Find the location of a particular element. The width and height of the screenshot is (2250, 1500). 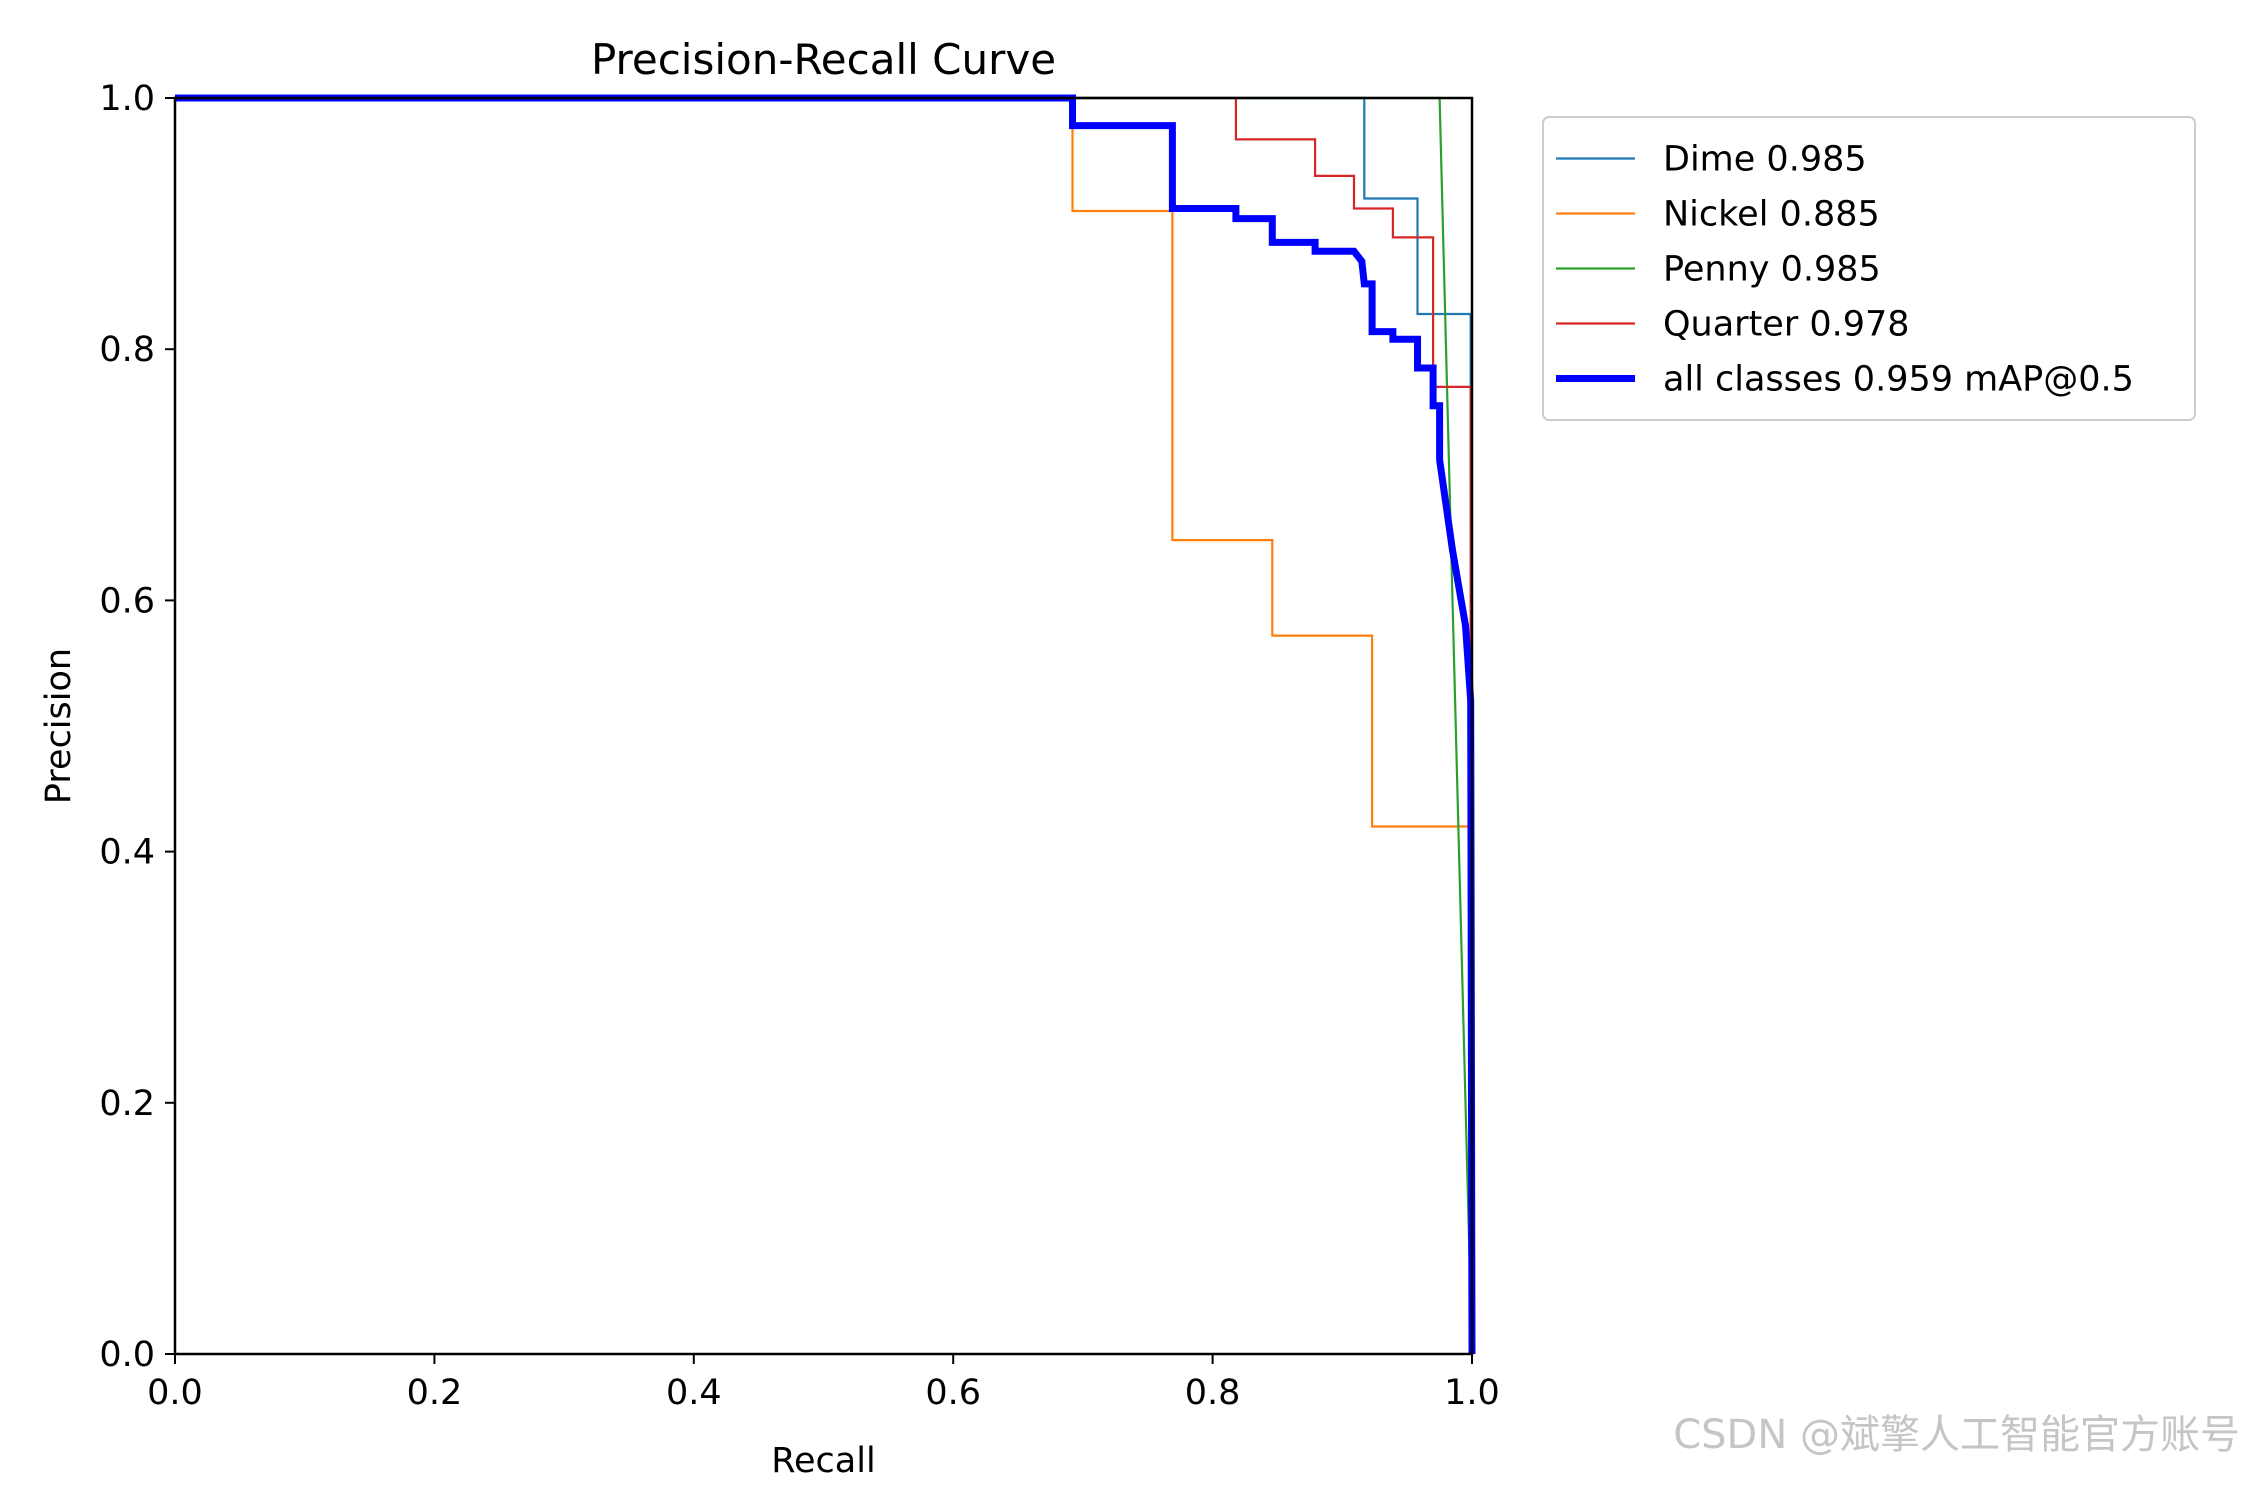

x-tick-label: 0.4 is located at coordinates (694, 1393).